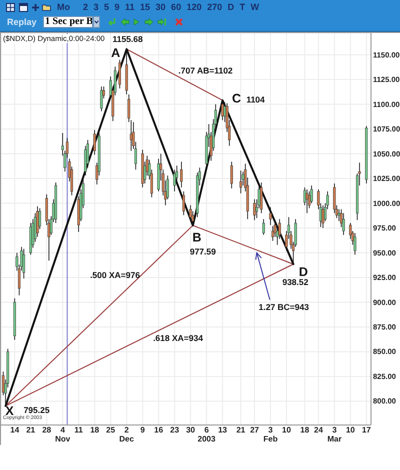 The height and width of the screenshot is (470, 400). What do you see at coordinates (223, 430) in the screenshot?
I see `x-tick-label: 13` at bounding box center [223, 430].